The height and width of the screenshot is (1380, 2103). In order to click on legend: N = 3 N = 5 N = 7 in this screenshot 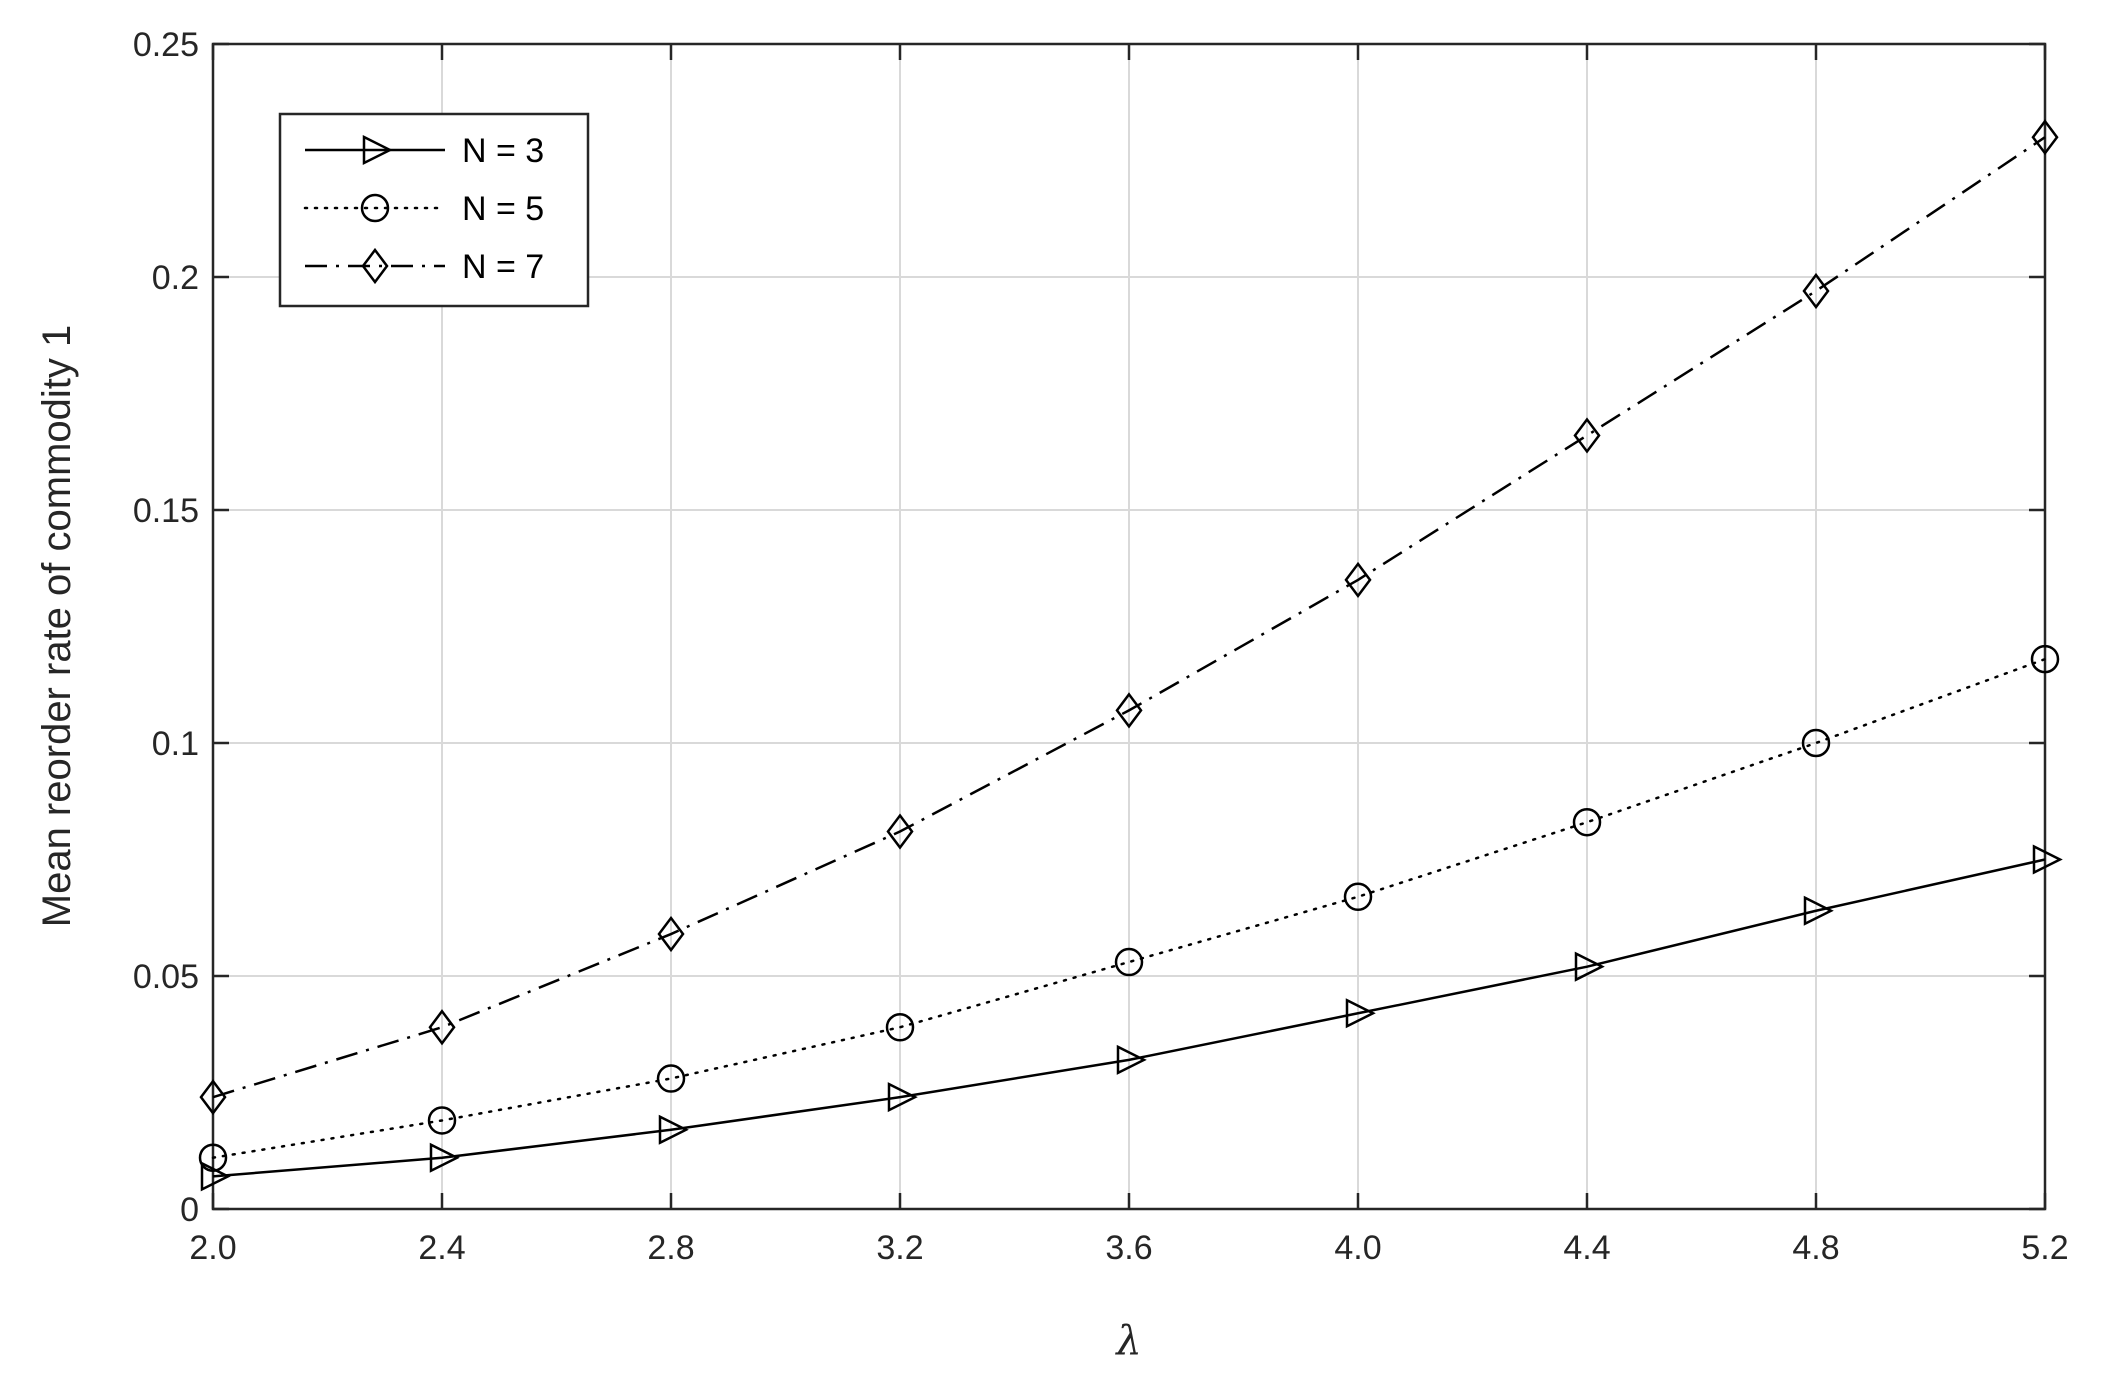, I will do `click(434, 210)`.